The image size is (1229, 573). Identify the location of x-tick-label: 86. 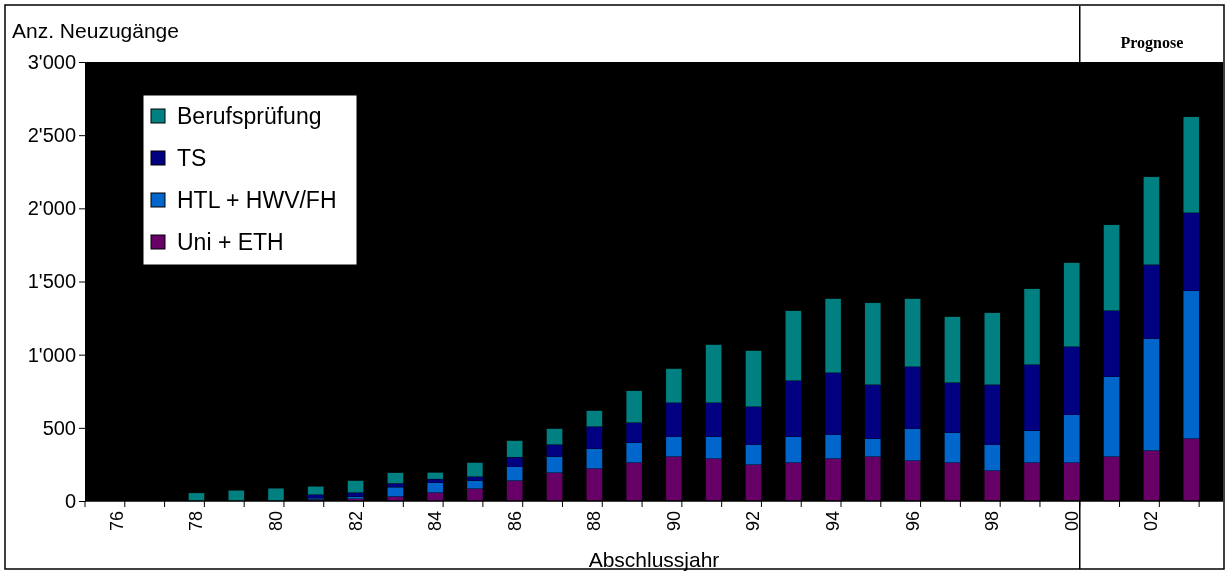
(514, 521).